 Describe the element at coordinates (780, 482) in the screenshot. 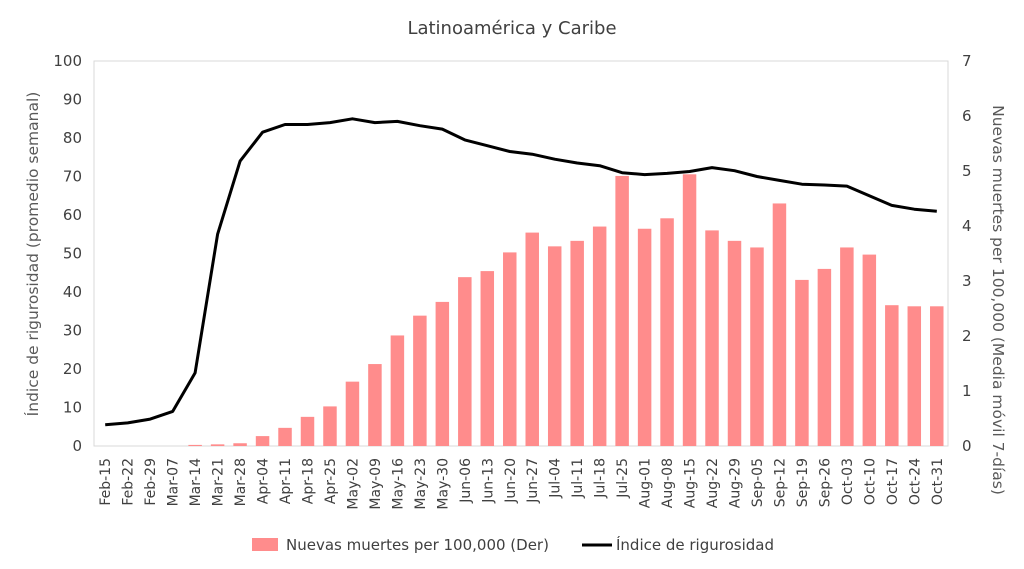

I see `x-tick-label: Sep-12` at that location.